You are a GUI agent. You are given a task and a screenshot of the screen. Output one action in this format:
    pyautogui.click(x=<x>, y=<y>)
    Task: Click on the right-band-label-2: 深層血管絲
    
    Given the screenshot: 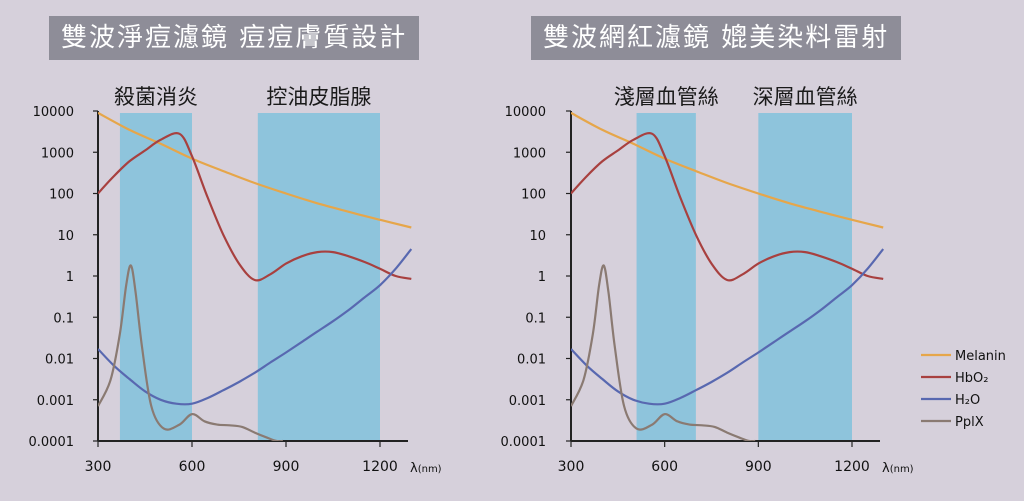 What is the action you would take?
    pyautogui.click(x=805, y=97)
    